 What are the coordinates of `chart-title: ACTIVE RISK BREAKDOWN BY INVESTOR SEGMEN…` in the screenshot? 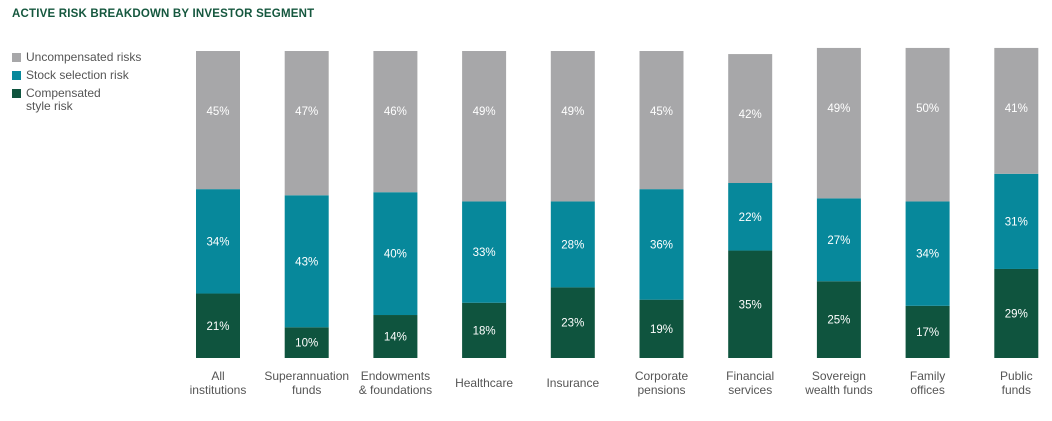 It's located at (163, 14).